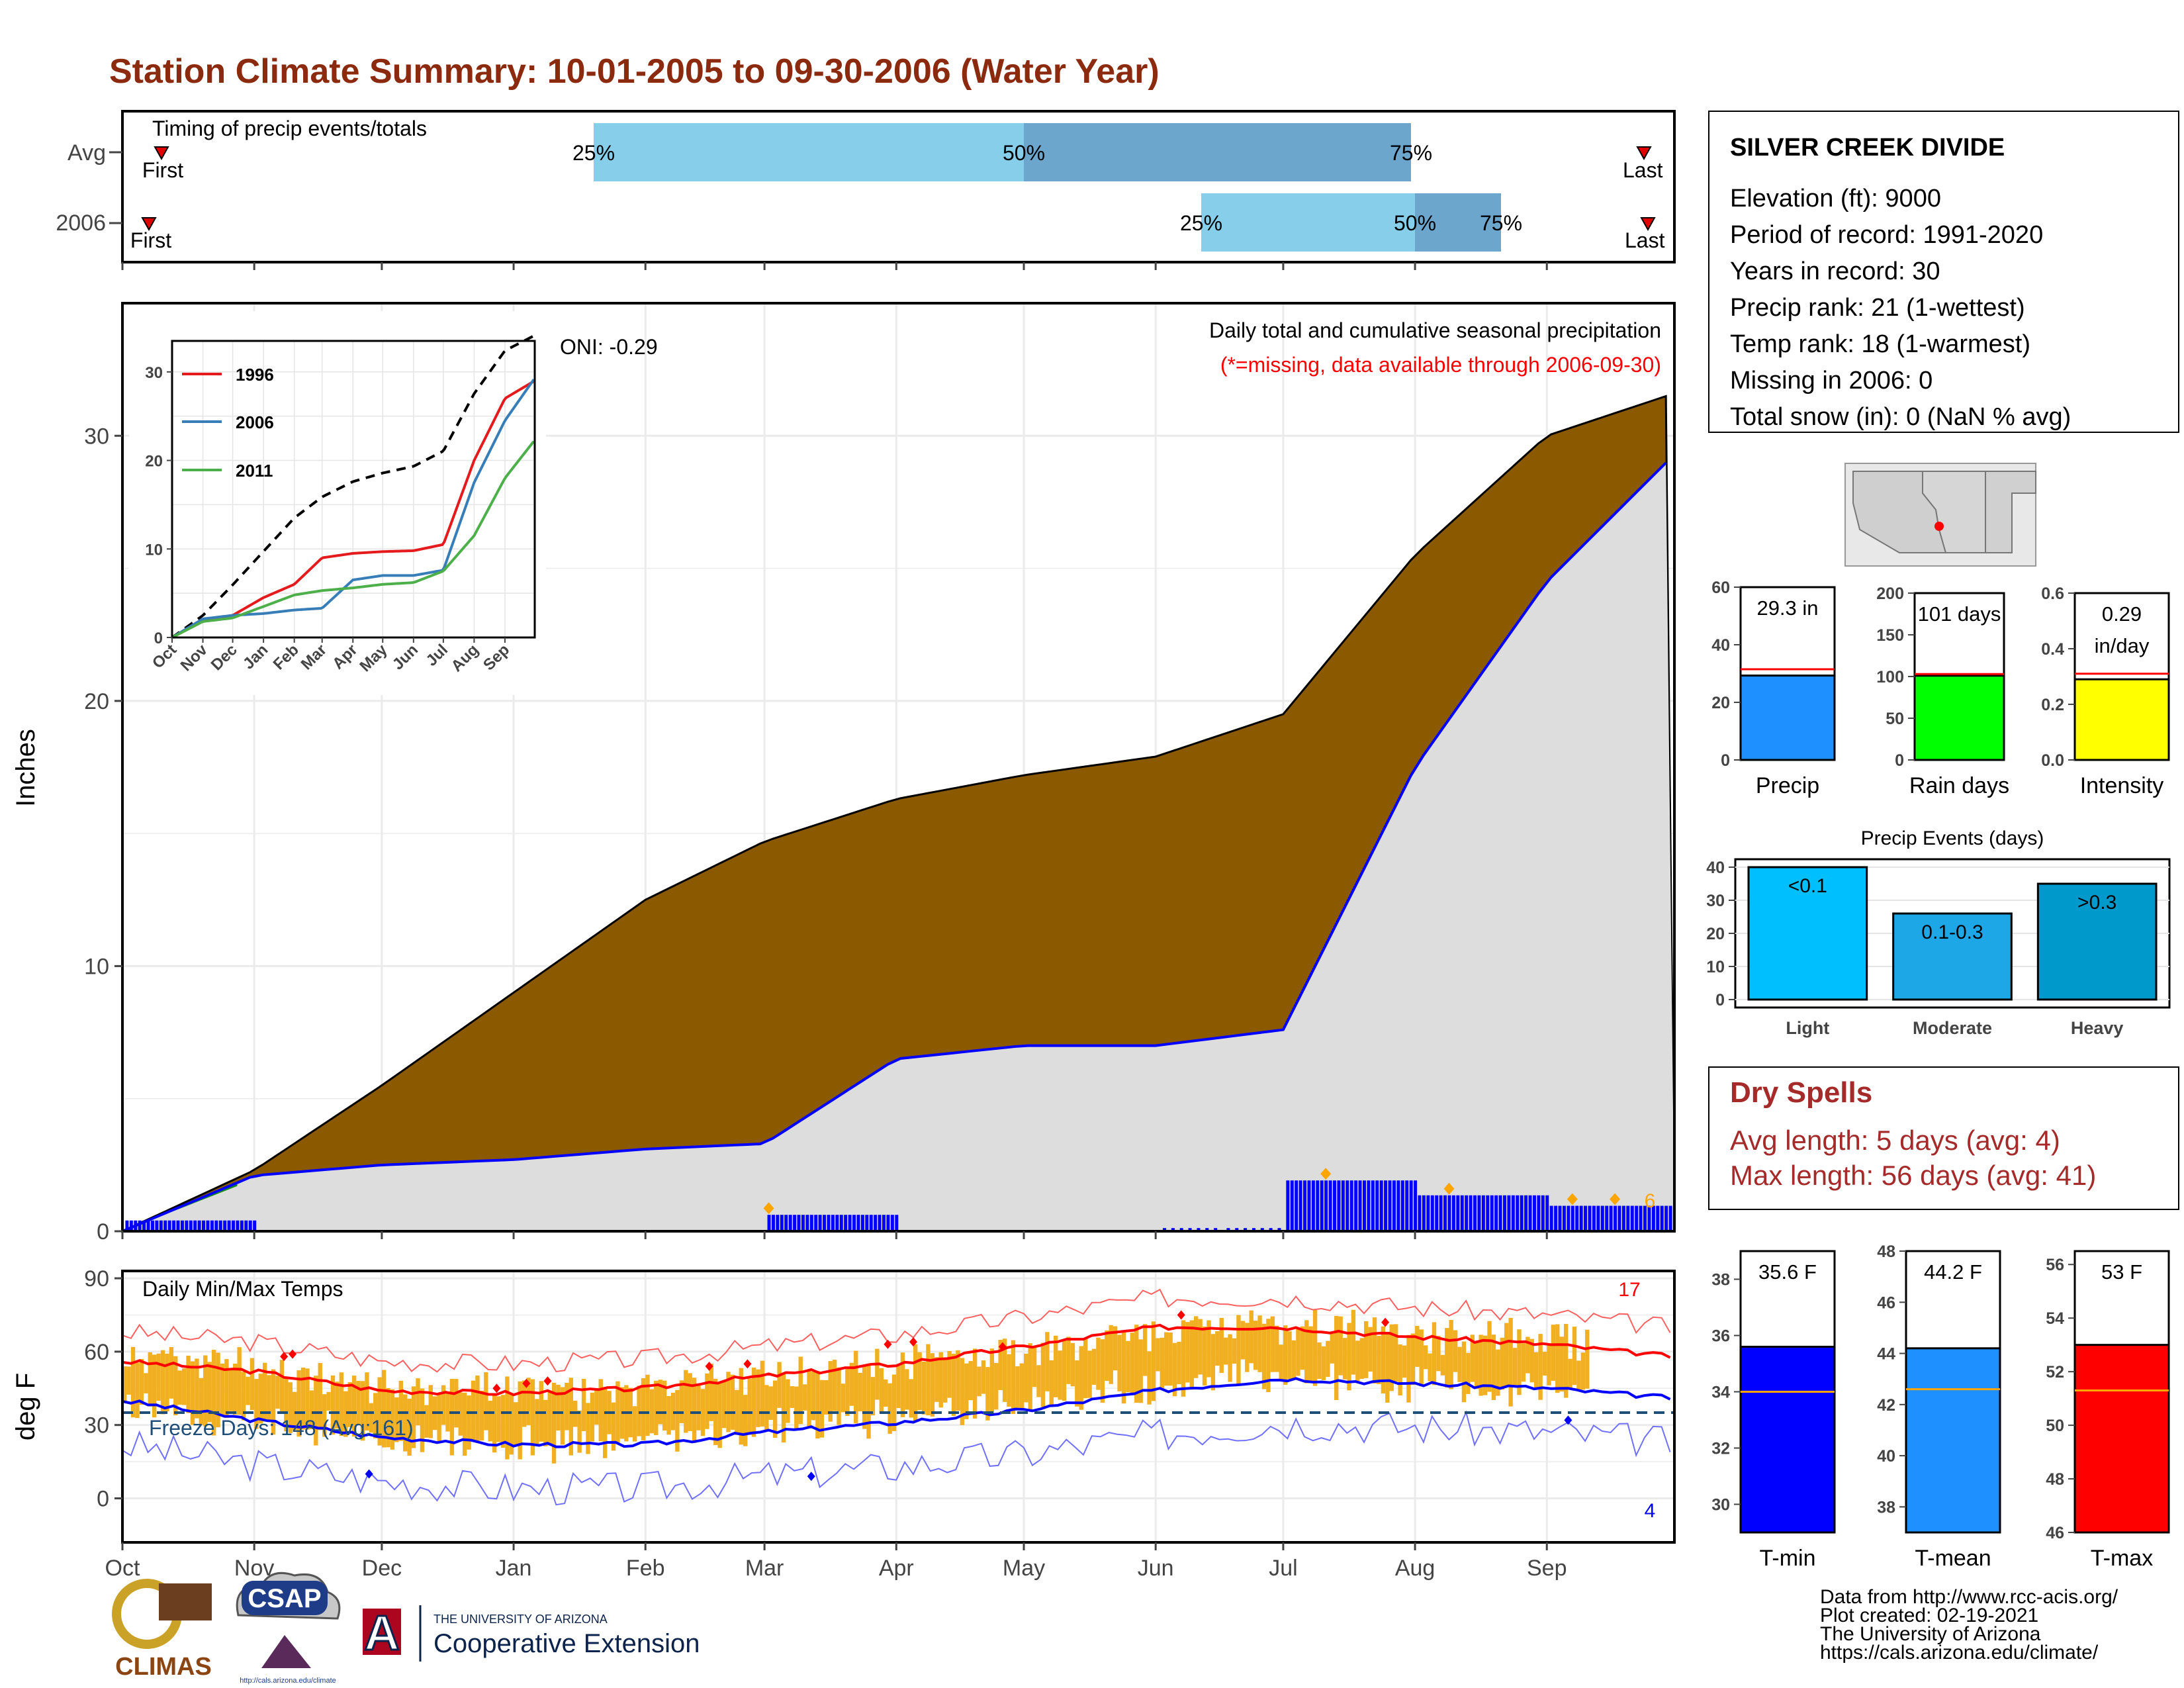 This screenshot has width=2184, height=1688. What do you see at coordinates (609, 347) in the screenshot?
I see `oni-label: ONI: -0.29` at bounding box center [609, 347].